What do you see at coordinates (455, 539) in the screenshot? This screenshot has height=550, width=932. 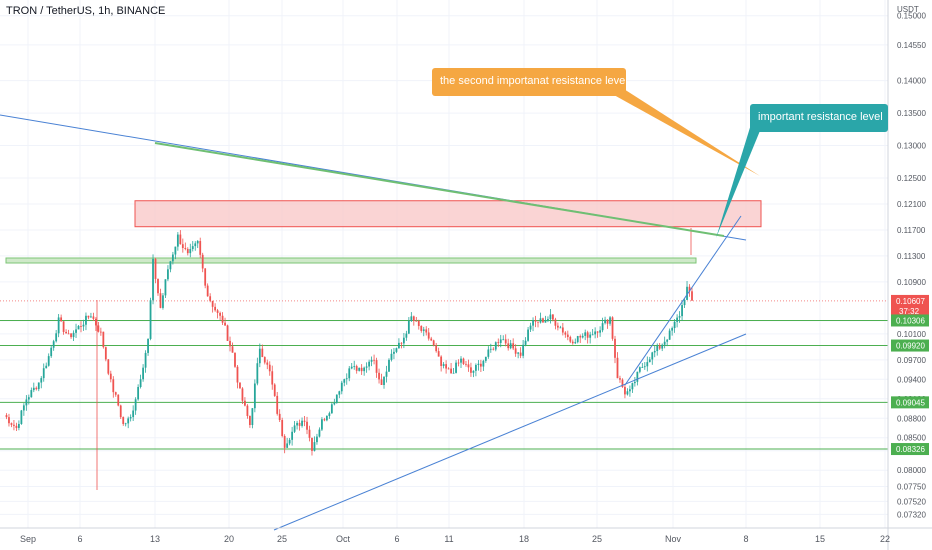 I see `time-axis: Sep 6 13 20 25 Oct 6 11 18 25 Nov 8 15 22` at bounding box center [455, 539].